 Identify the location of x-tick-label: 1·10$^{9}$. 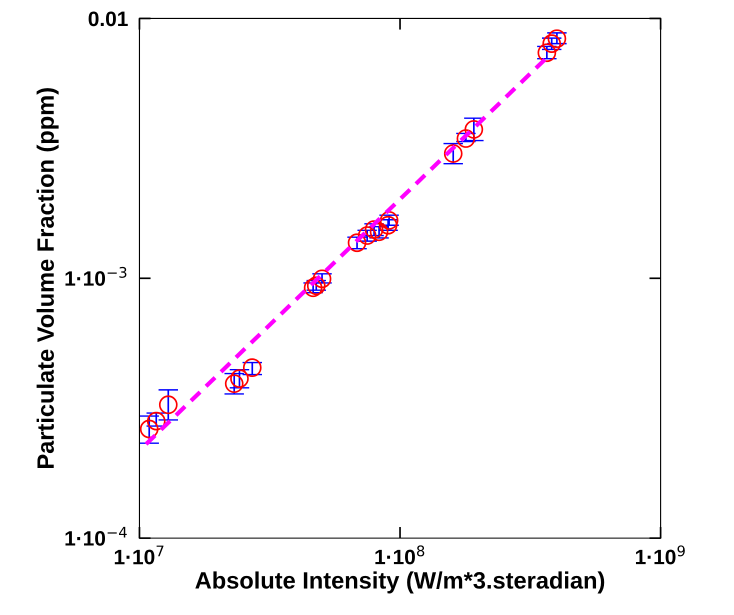
(660, 554).